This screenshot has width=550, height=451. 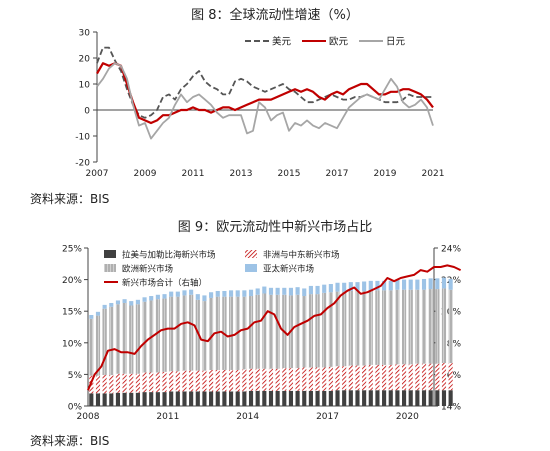 I want to click on x-tick-label: 2020, so click(x=407, y=417).